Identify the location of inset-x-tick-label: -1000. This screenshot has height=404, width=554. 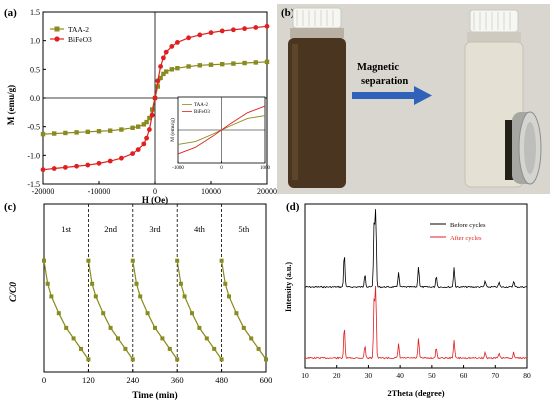
(178, 168).